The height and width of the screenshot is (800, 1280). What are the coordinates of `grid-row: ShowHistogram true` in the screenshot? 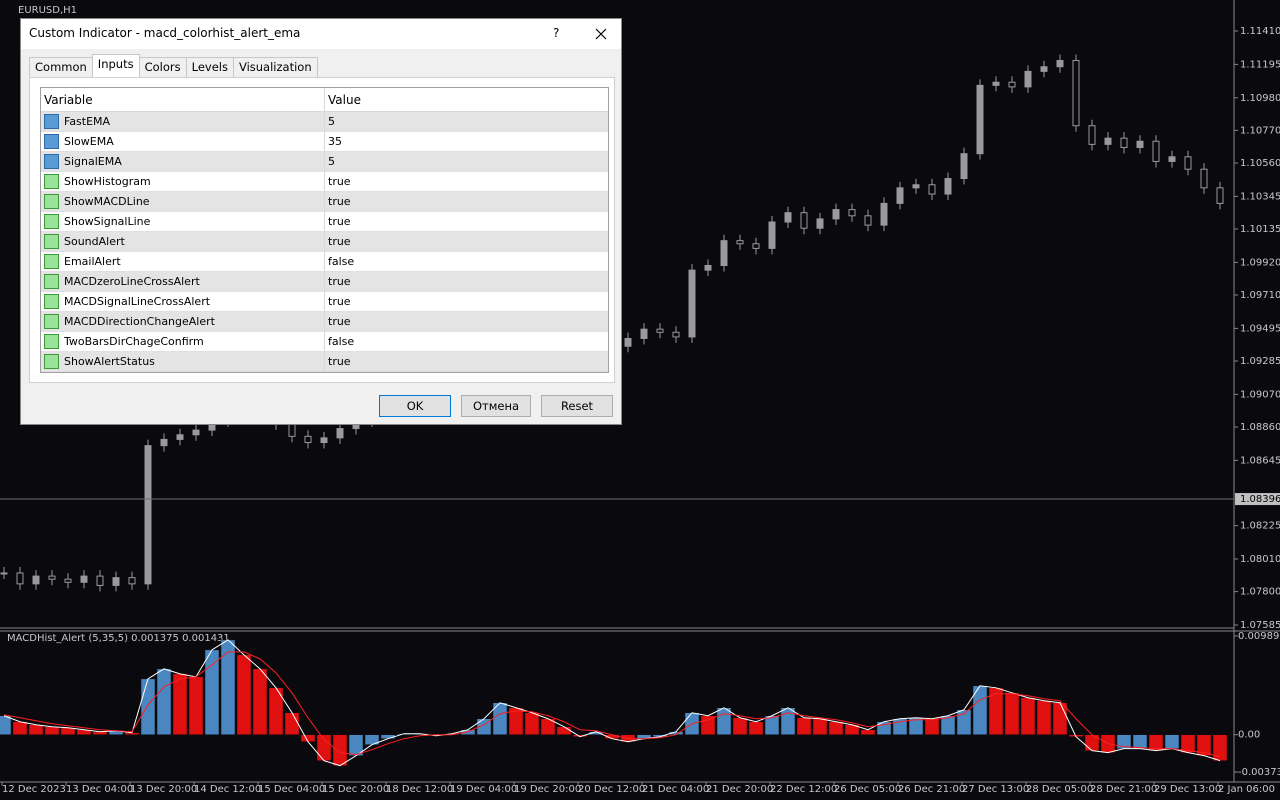 It's located at (324, 182).